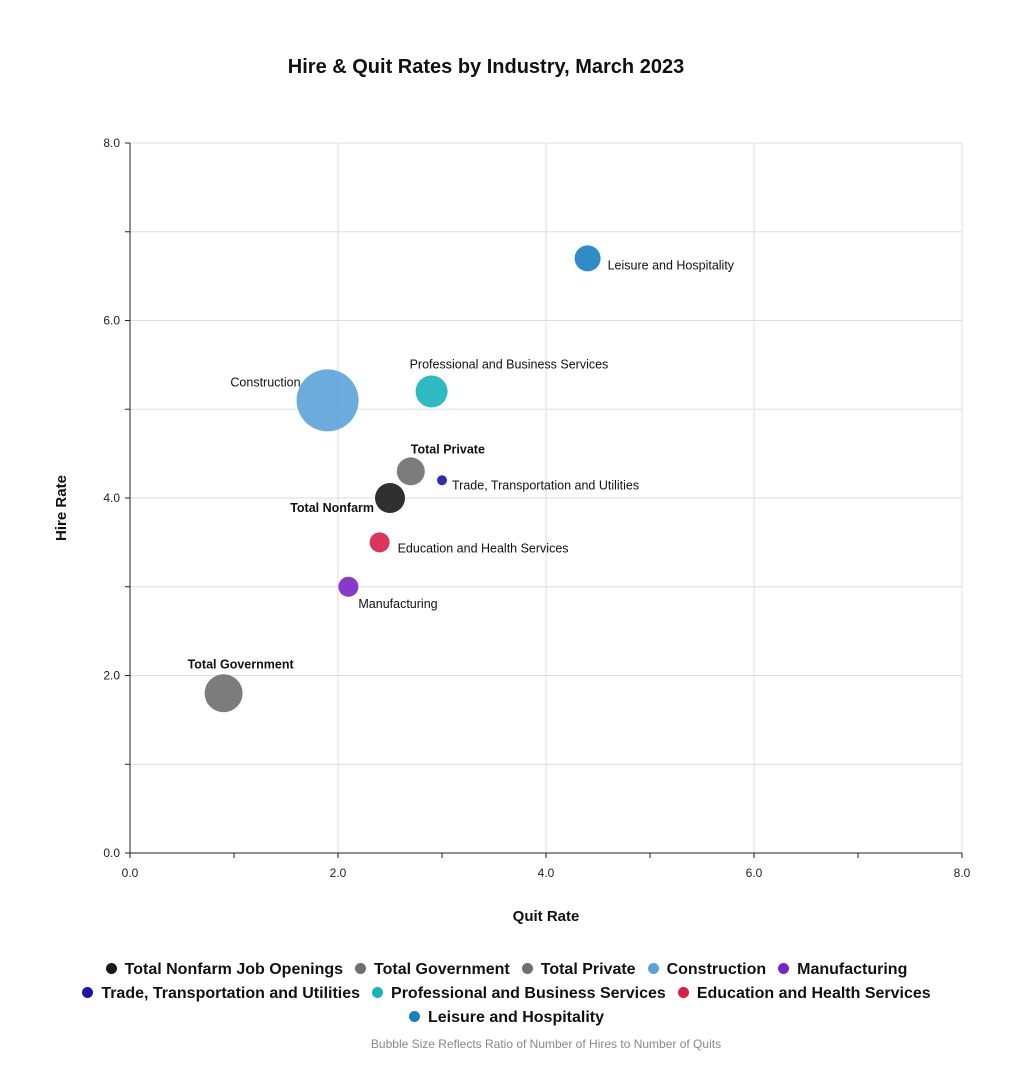 This screenshot has height=1079, width=1013. What do you see at coordinates (327, 400) in the screenshot?
I see `bubble-construction` at bounding box center [327, 400].